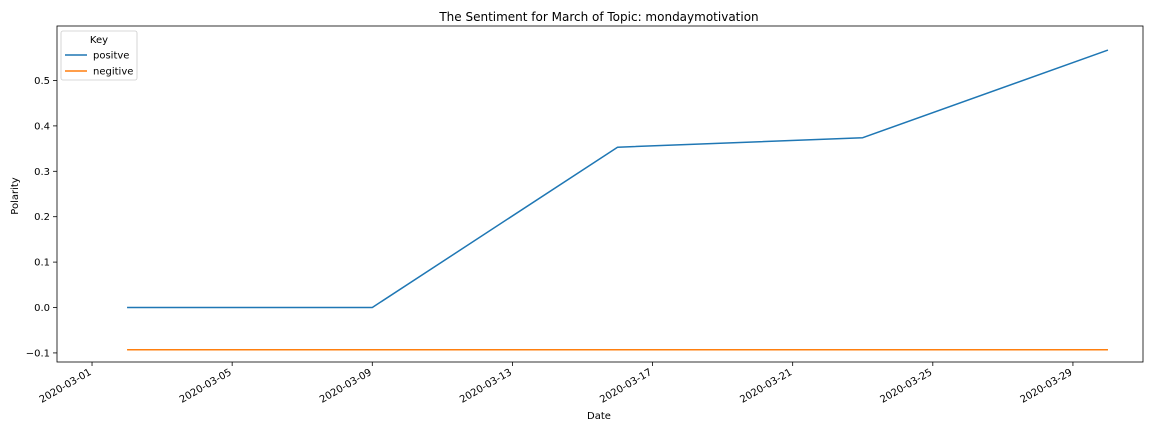 Image resolution: width=1152 pixels, height=432 pixels. I want to click on x-tick-label: 2020-03-21, so click(766, 386).